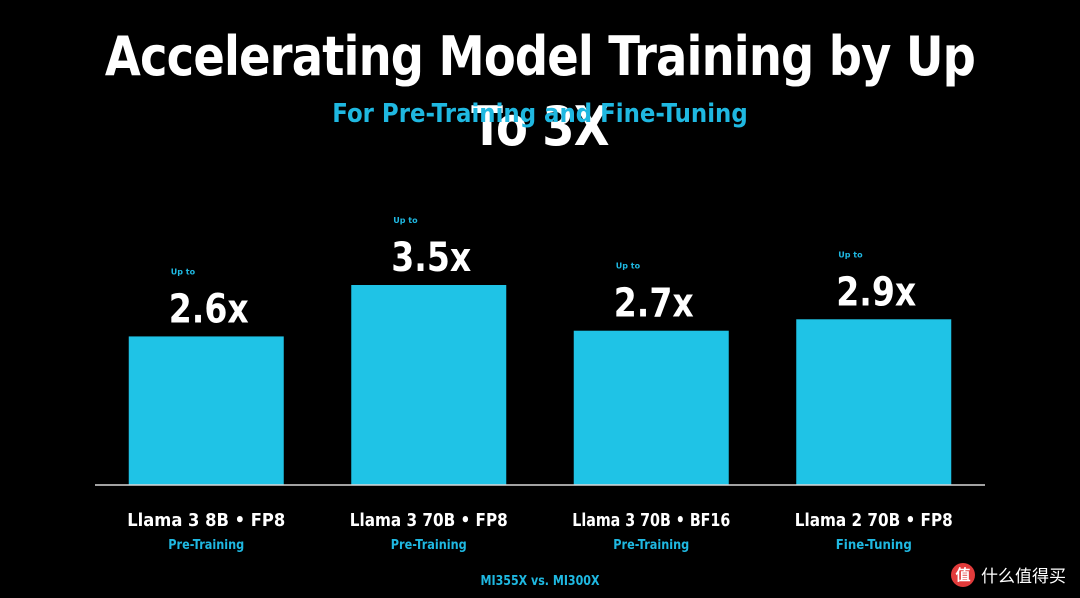 The width and height of the screenshot is (1080, 598). Describe the element at coordinates (429, 520) in the screenshot. I see `category-label: Llama 3 70B • FP8` at that location.